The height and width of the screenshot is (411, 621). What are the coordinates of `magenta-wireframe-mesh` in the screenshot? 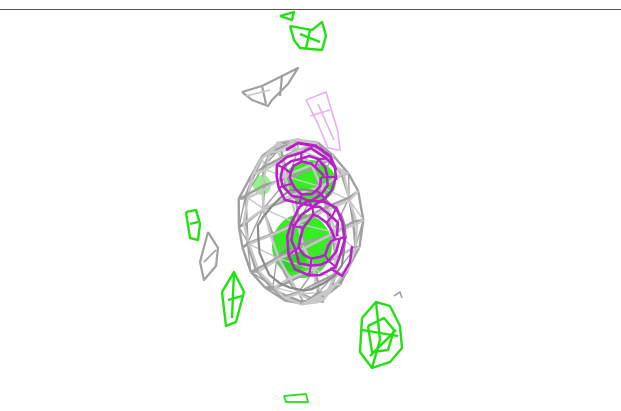 It's located at (314, 209).